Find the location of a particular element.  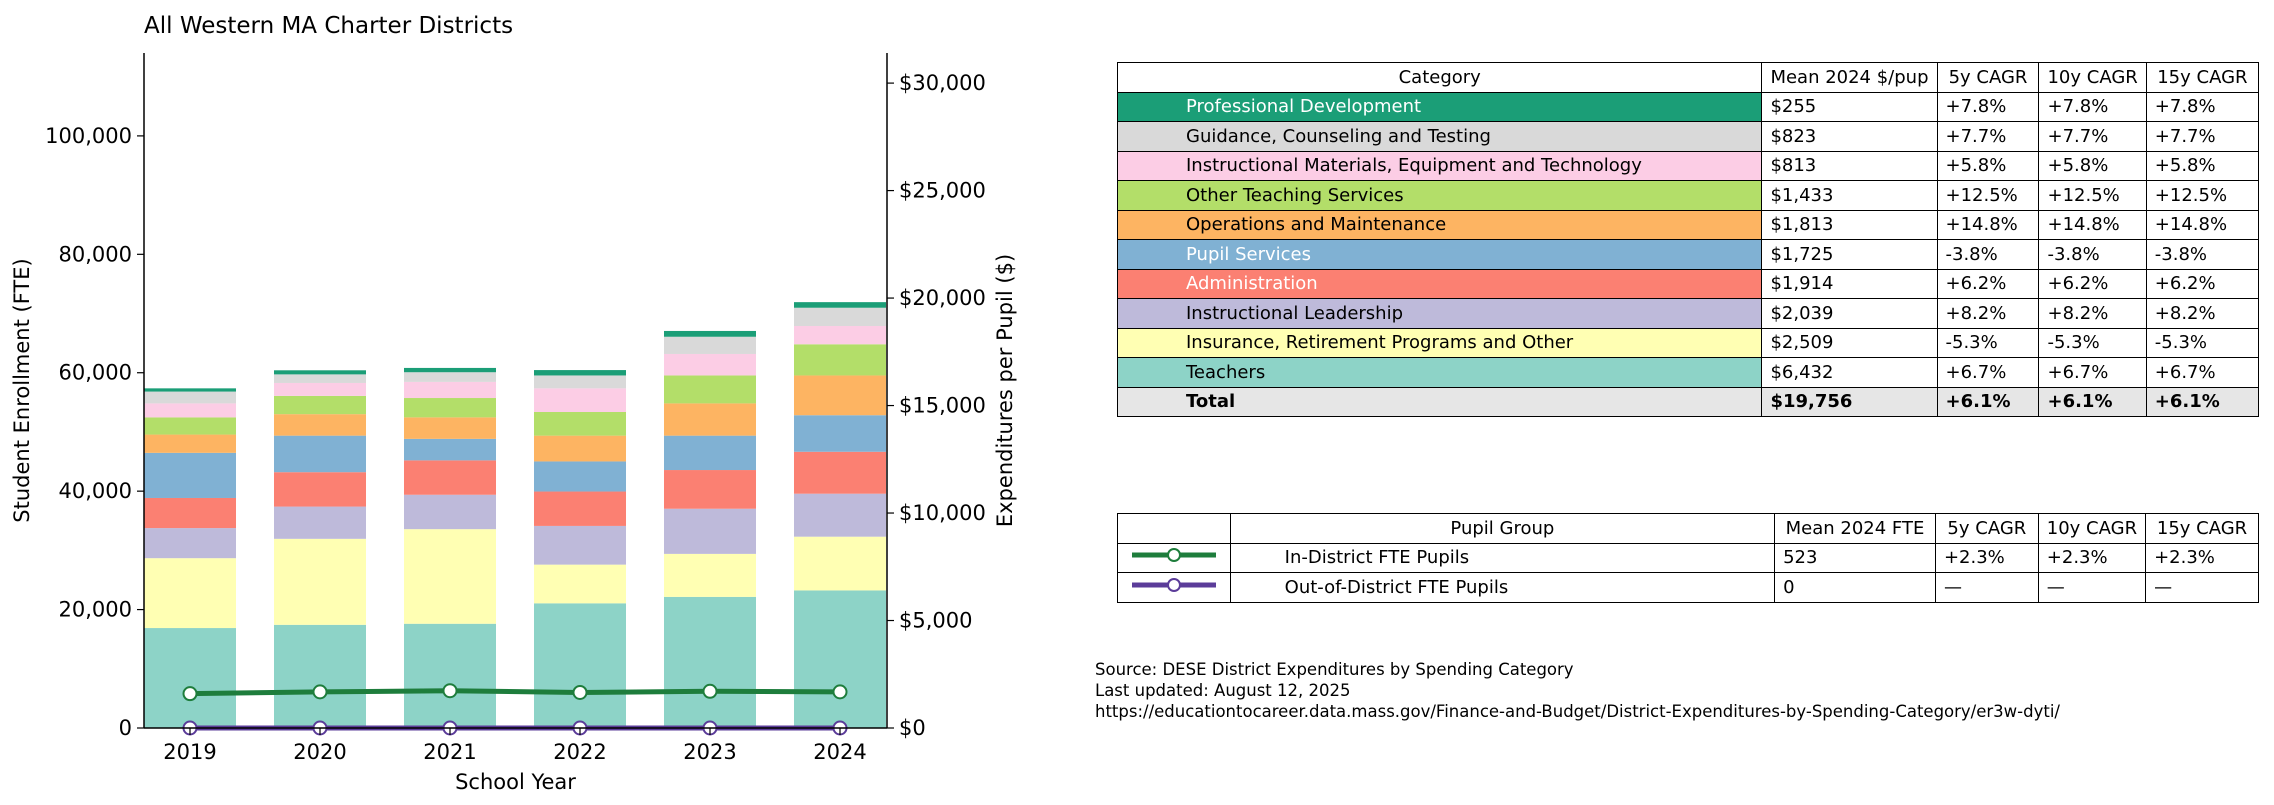

category-row: Teachers $6,432 +6.7% +6.7% +6.7% is located at coordinates (1688, 372).